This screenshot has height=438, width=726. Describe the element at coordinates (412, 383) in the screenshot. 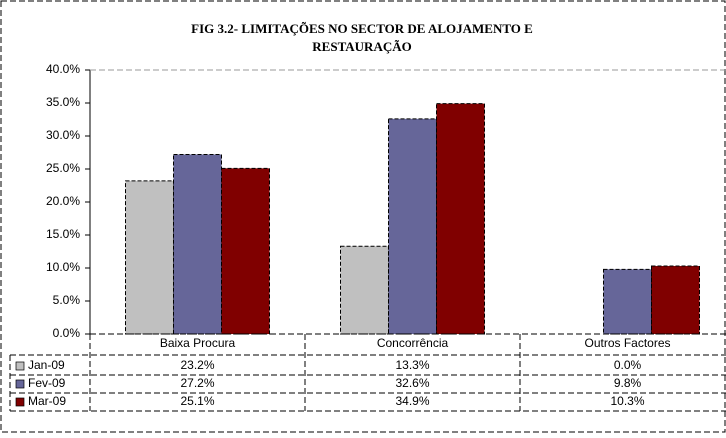

I see `data-label: 32.6%` at that location.